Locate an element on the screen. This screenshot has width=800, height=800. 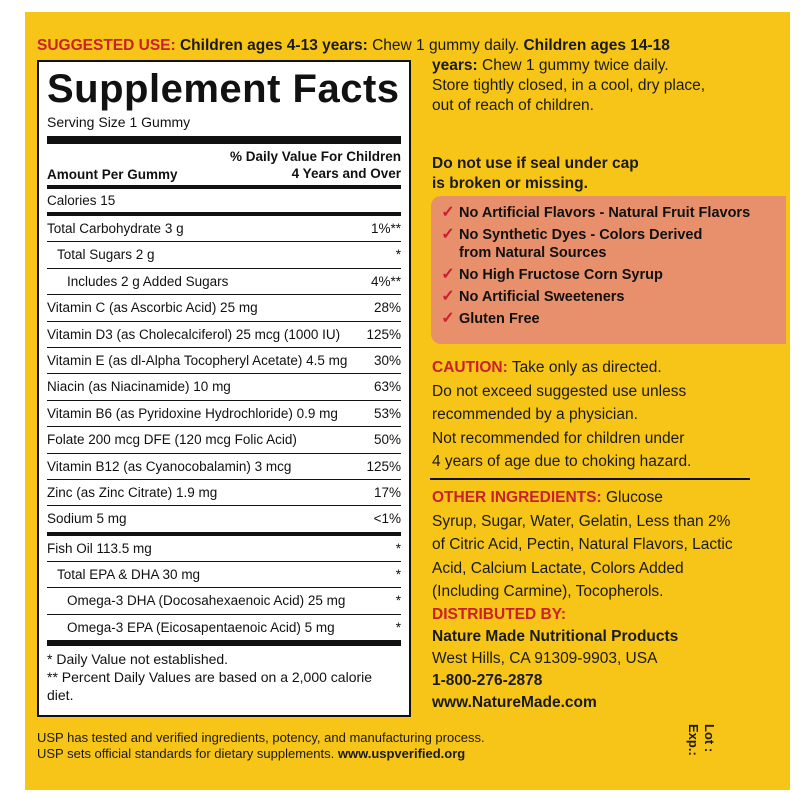
seal-warning-line-1: Do not use if seal under cap is located at coordinates (535, 163).